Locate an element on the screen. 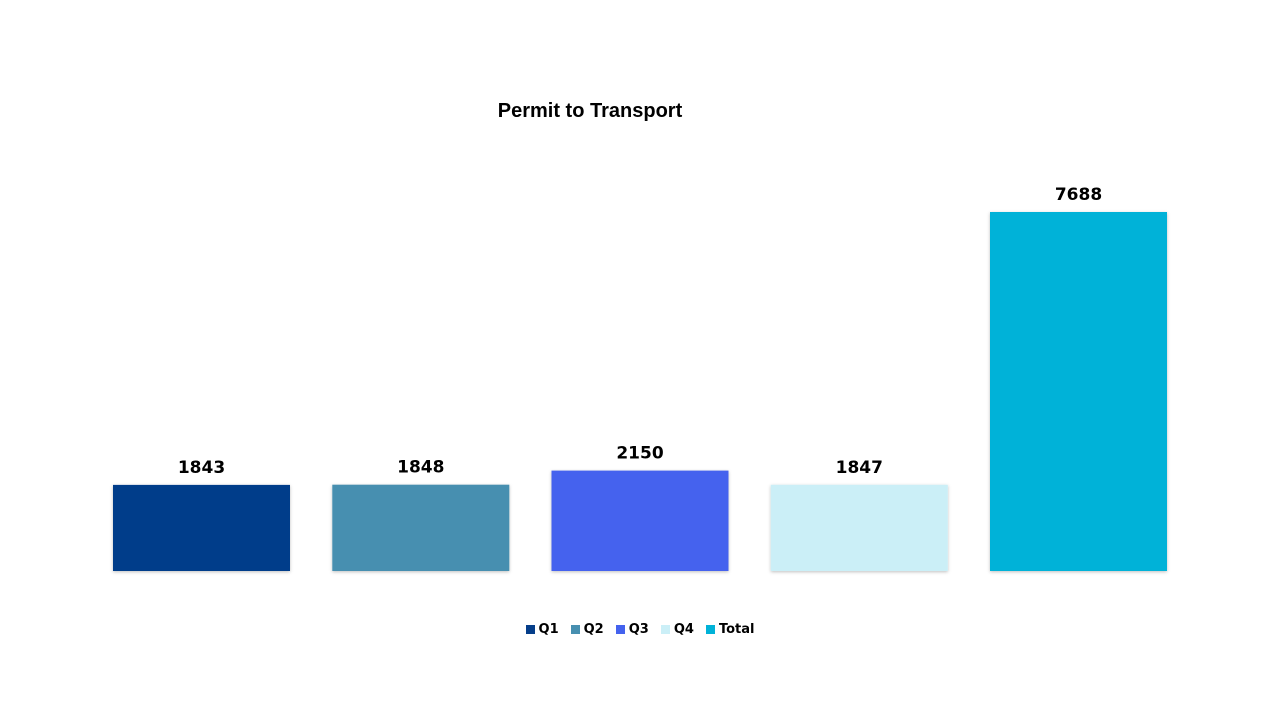 The image size is (1280, 720). bar-q2 is located at coordinates (421, 527).